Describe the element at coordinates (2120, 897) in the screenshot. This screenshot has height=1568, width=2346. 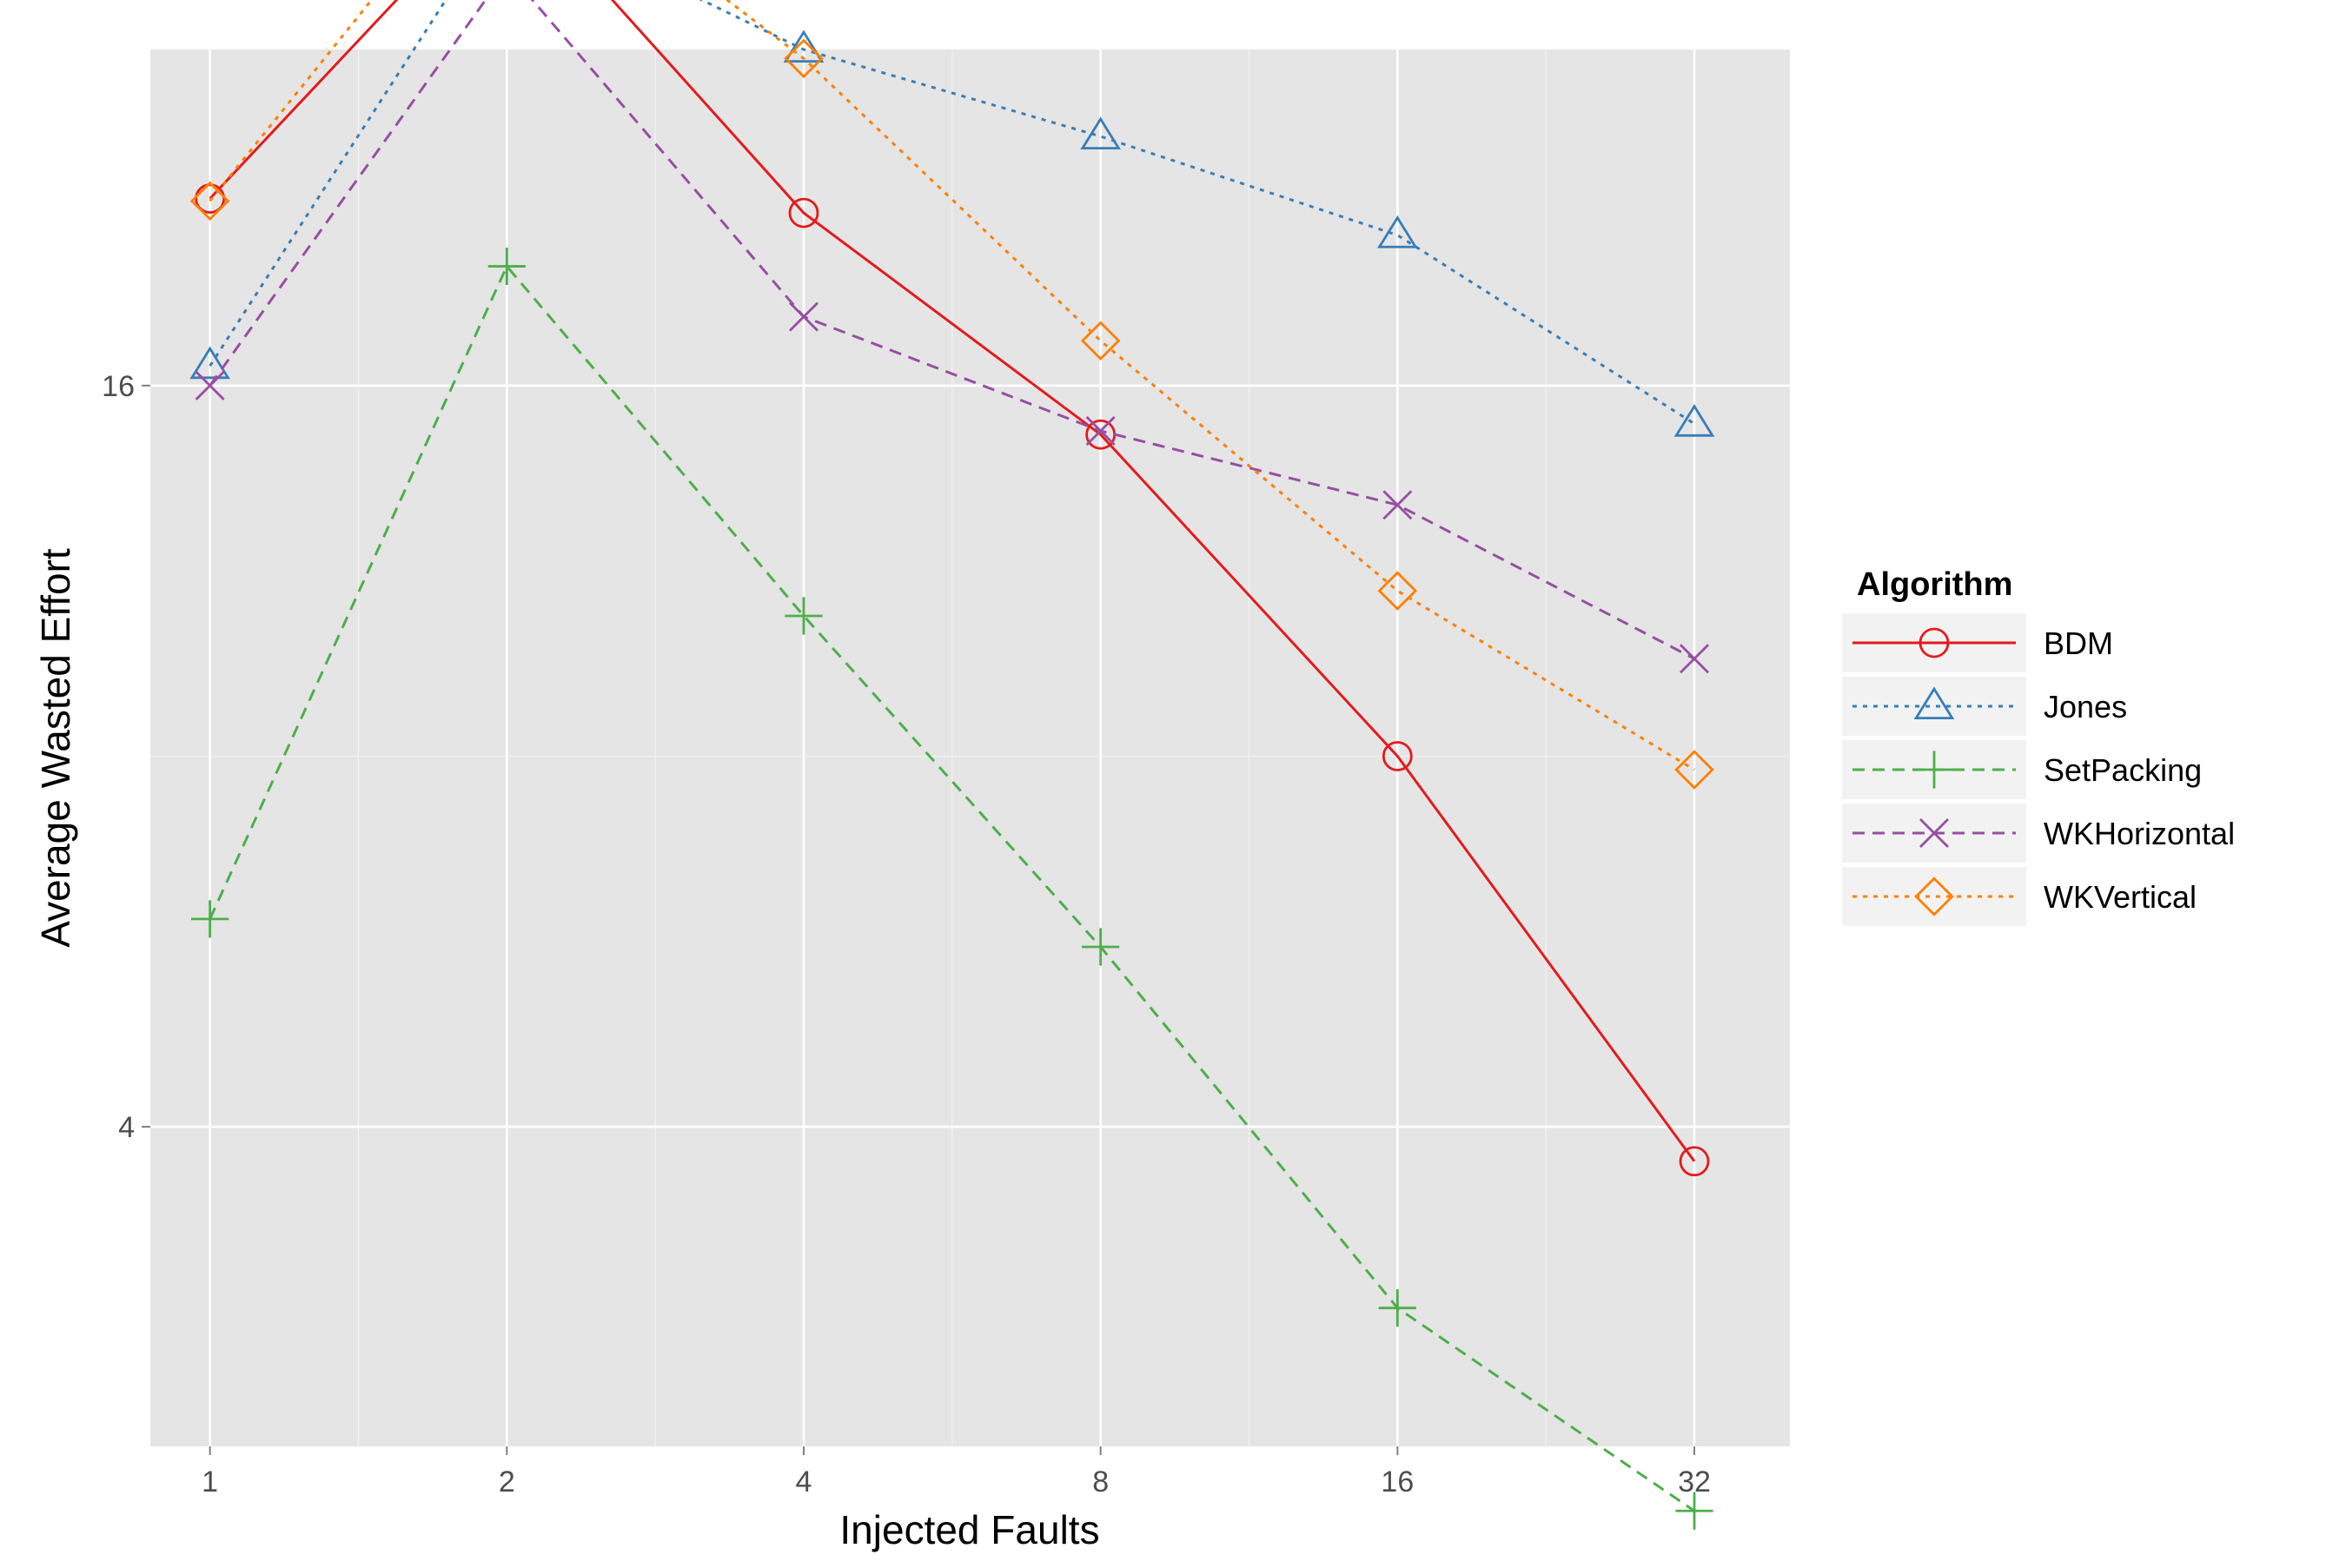
I see `legend-label: WKVertical` at that location.